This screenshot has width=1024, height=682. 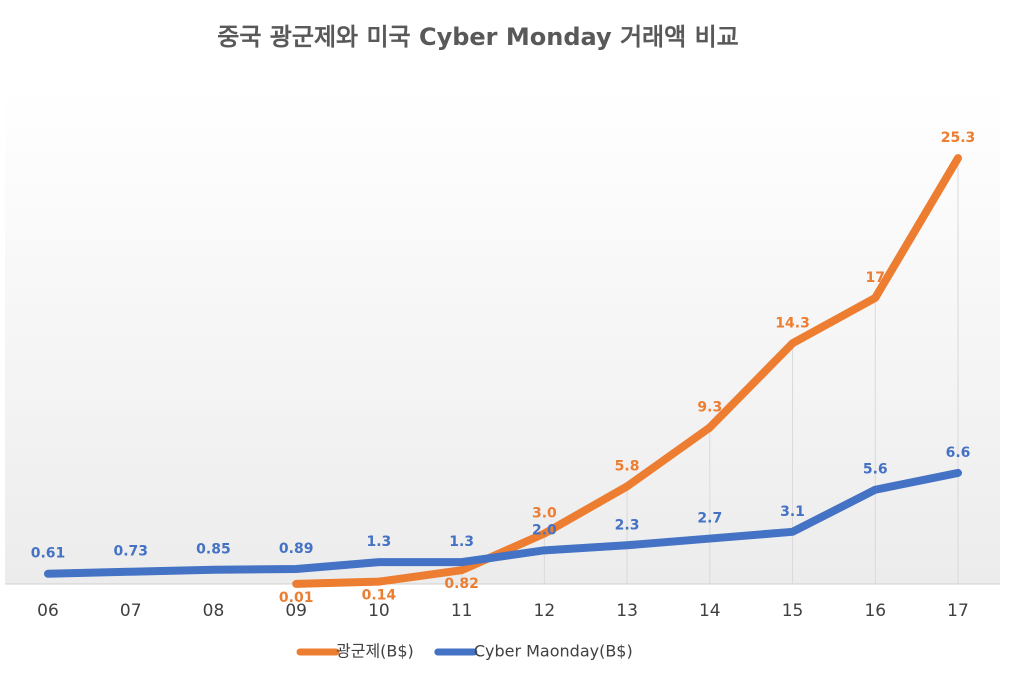 I want to click on data-label: 0.89, so click(x=296, y=549).